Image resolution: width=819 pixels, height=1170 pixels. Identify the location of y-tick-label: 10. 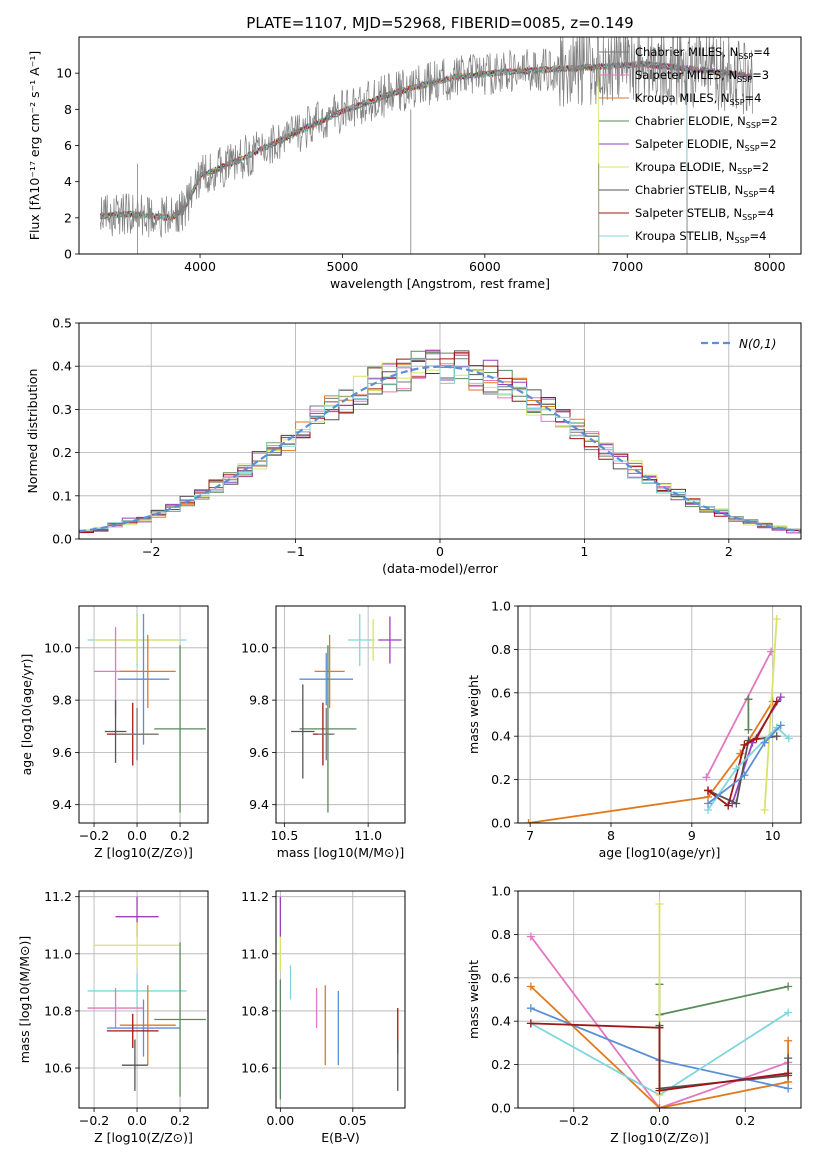
(64, 73).